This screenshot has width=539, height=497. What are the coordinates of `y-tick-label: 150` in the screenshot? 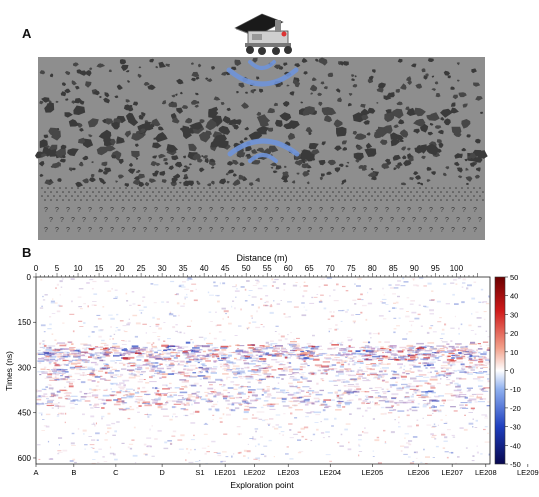 It's located at (25, 322).